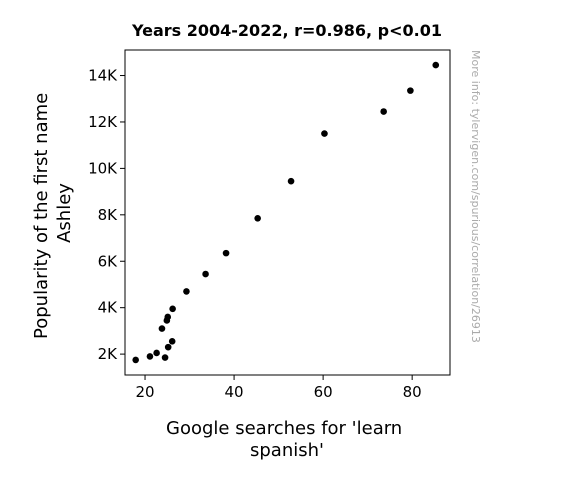 Image resolution: width=575 pixels, height=500 pixels. I want to click on y-tick-label-4: 8K, so click(108, 215).